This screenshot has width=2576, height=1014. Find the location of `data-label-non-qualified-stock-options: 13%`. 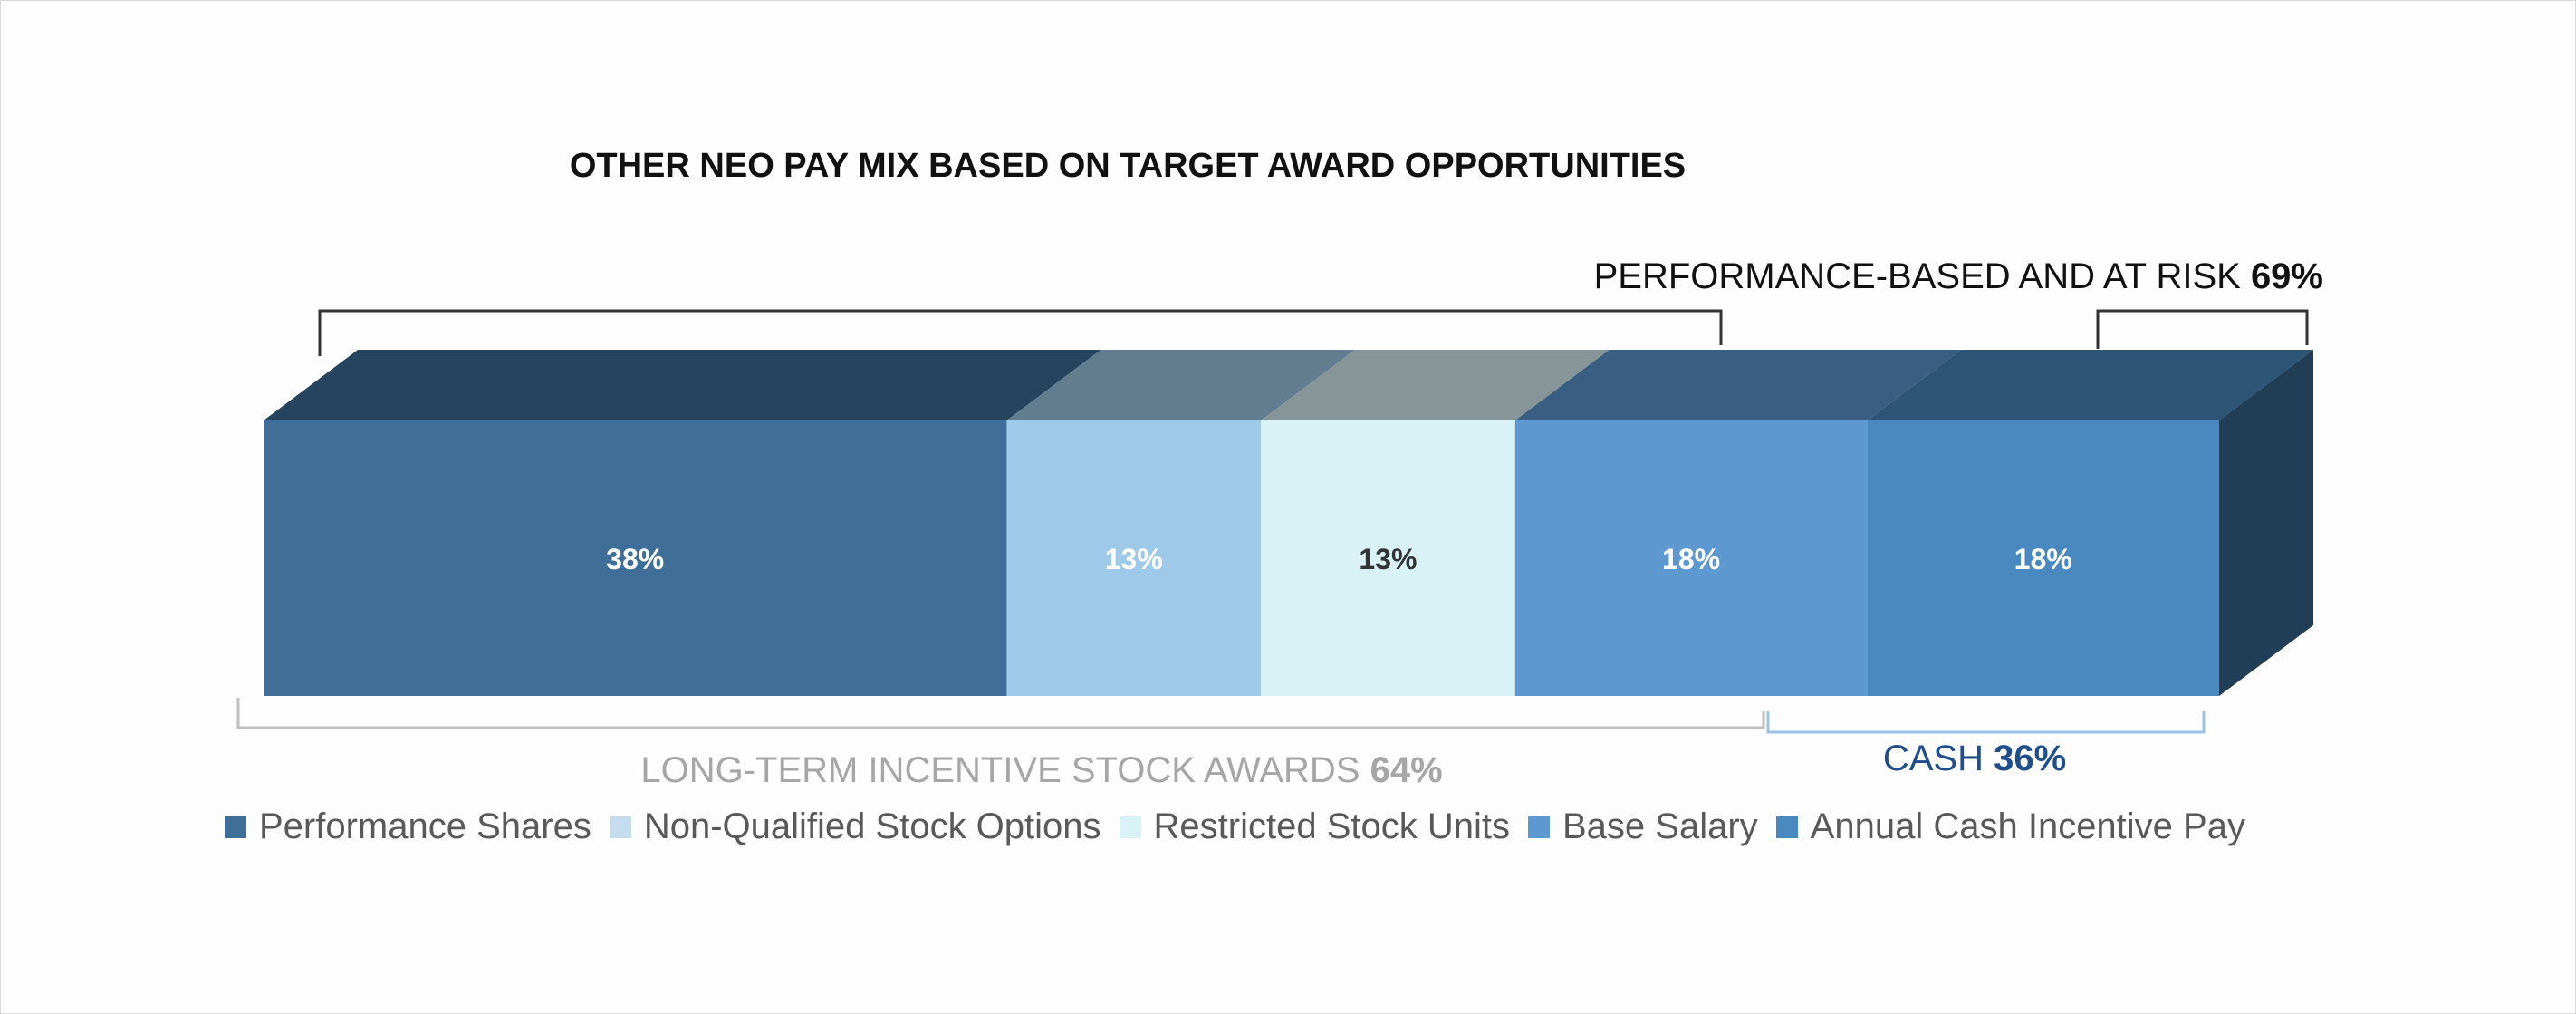

data-label-non-qualified-stock-options: 13% is located at coordinates (1134, 559).